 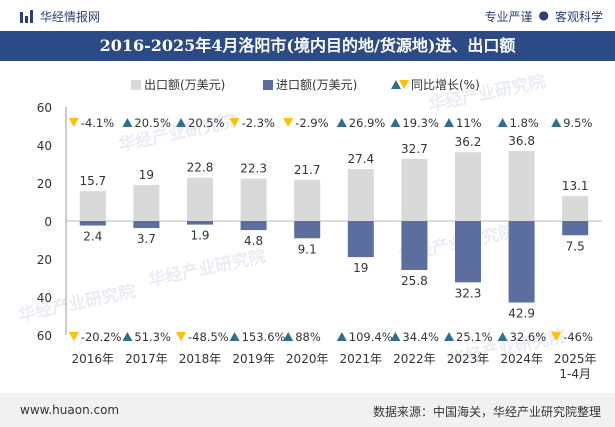 What do you see at coordinates (575, 246) in the screenshot?
I see `import-value-label: 7.5` at bounding box center [575, 246].